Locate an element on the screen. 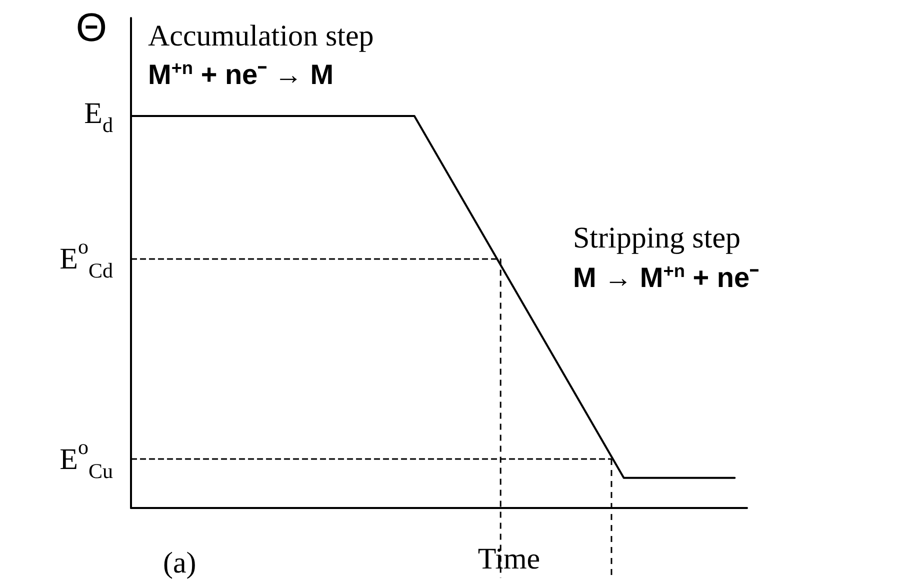 The width and height of the screenshot is (903, 582). x-axis-title: Time is located at coordinates (509, 559).